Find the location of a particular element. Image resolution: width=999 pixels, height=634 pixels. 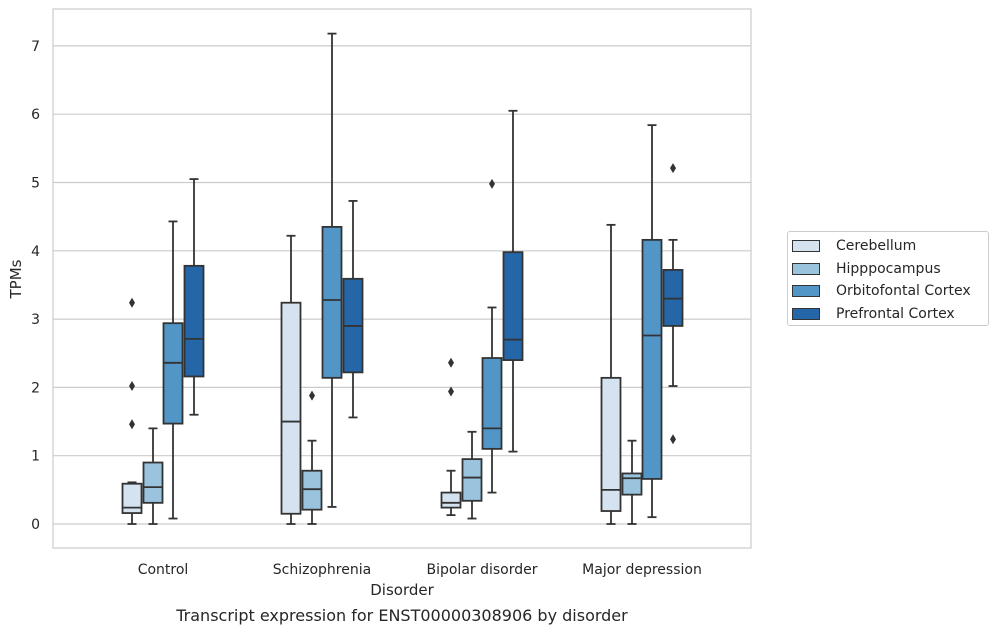

x-tick-label: Bipolar disorder is located at coordinates (481, 570).